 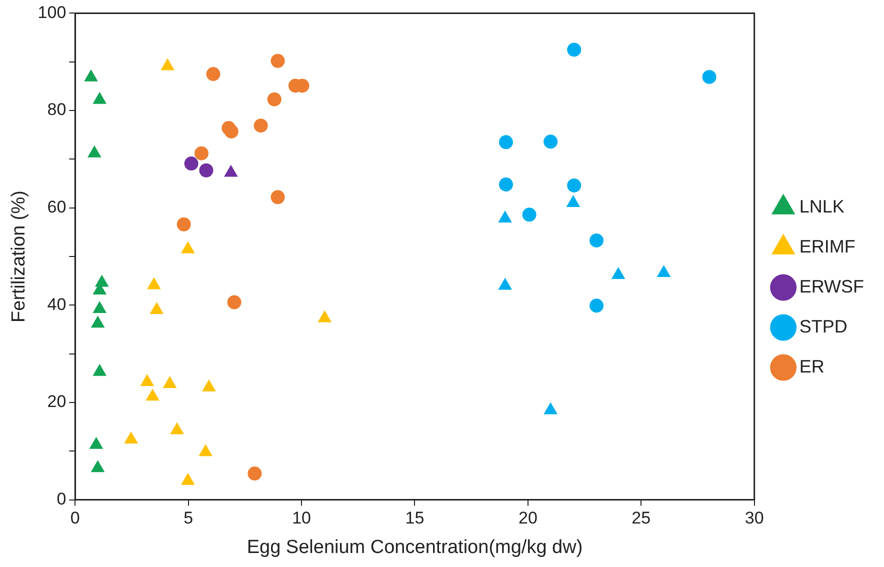 I want to click on x-tick-label: 25, so click(x=641, y=518).